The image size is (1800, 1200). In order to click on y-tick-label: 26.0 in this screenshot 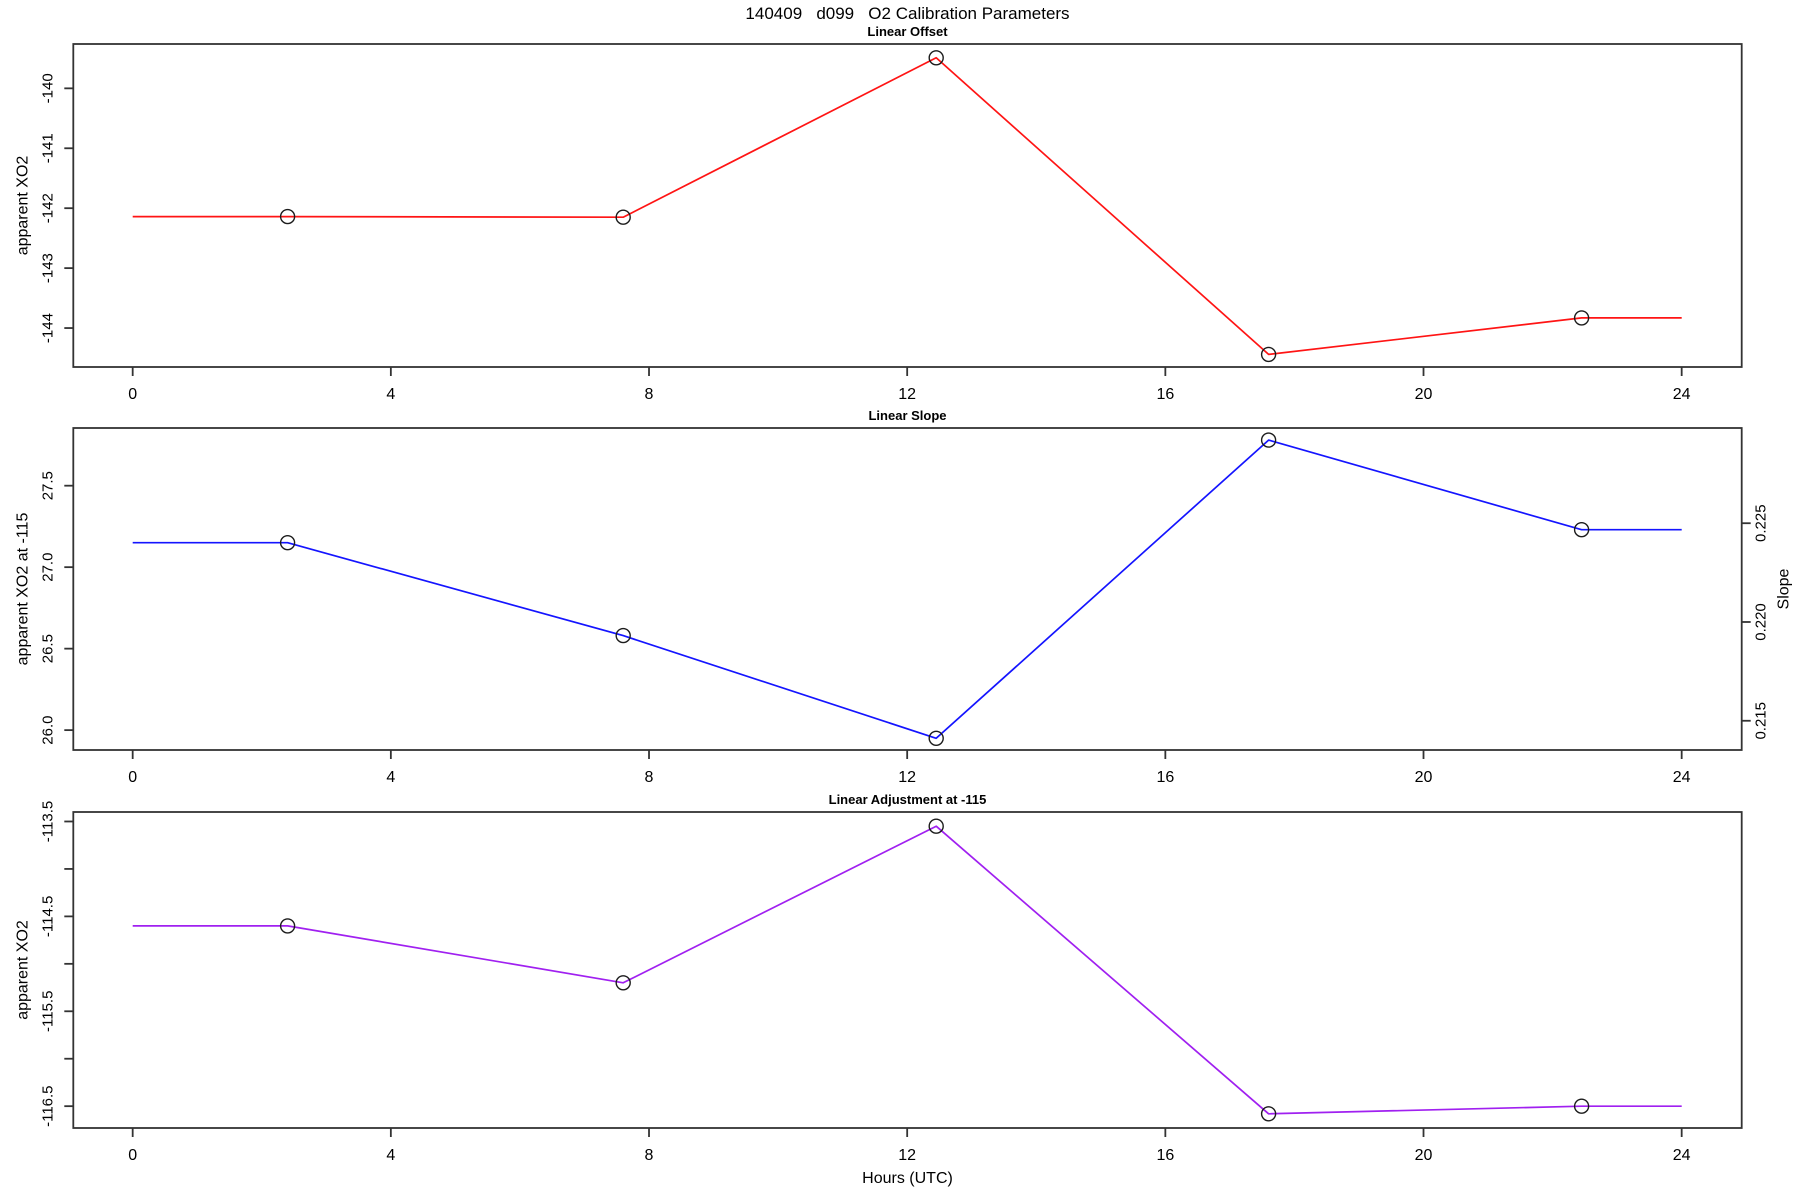, I will do `click(47, 730)`.